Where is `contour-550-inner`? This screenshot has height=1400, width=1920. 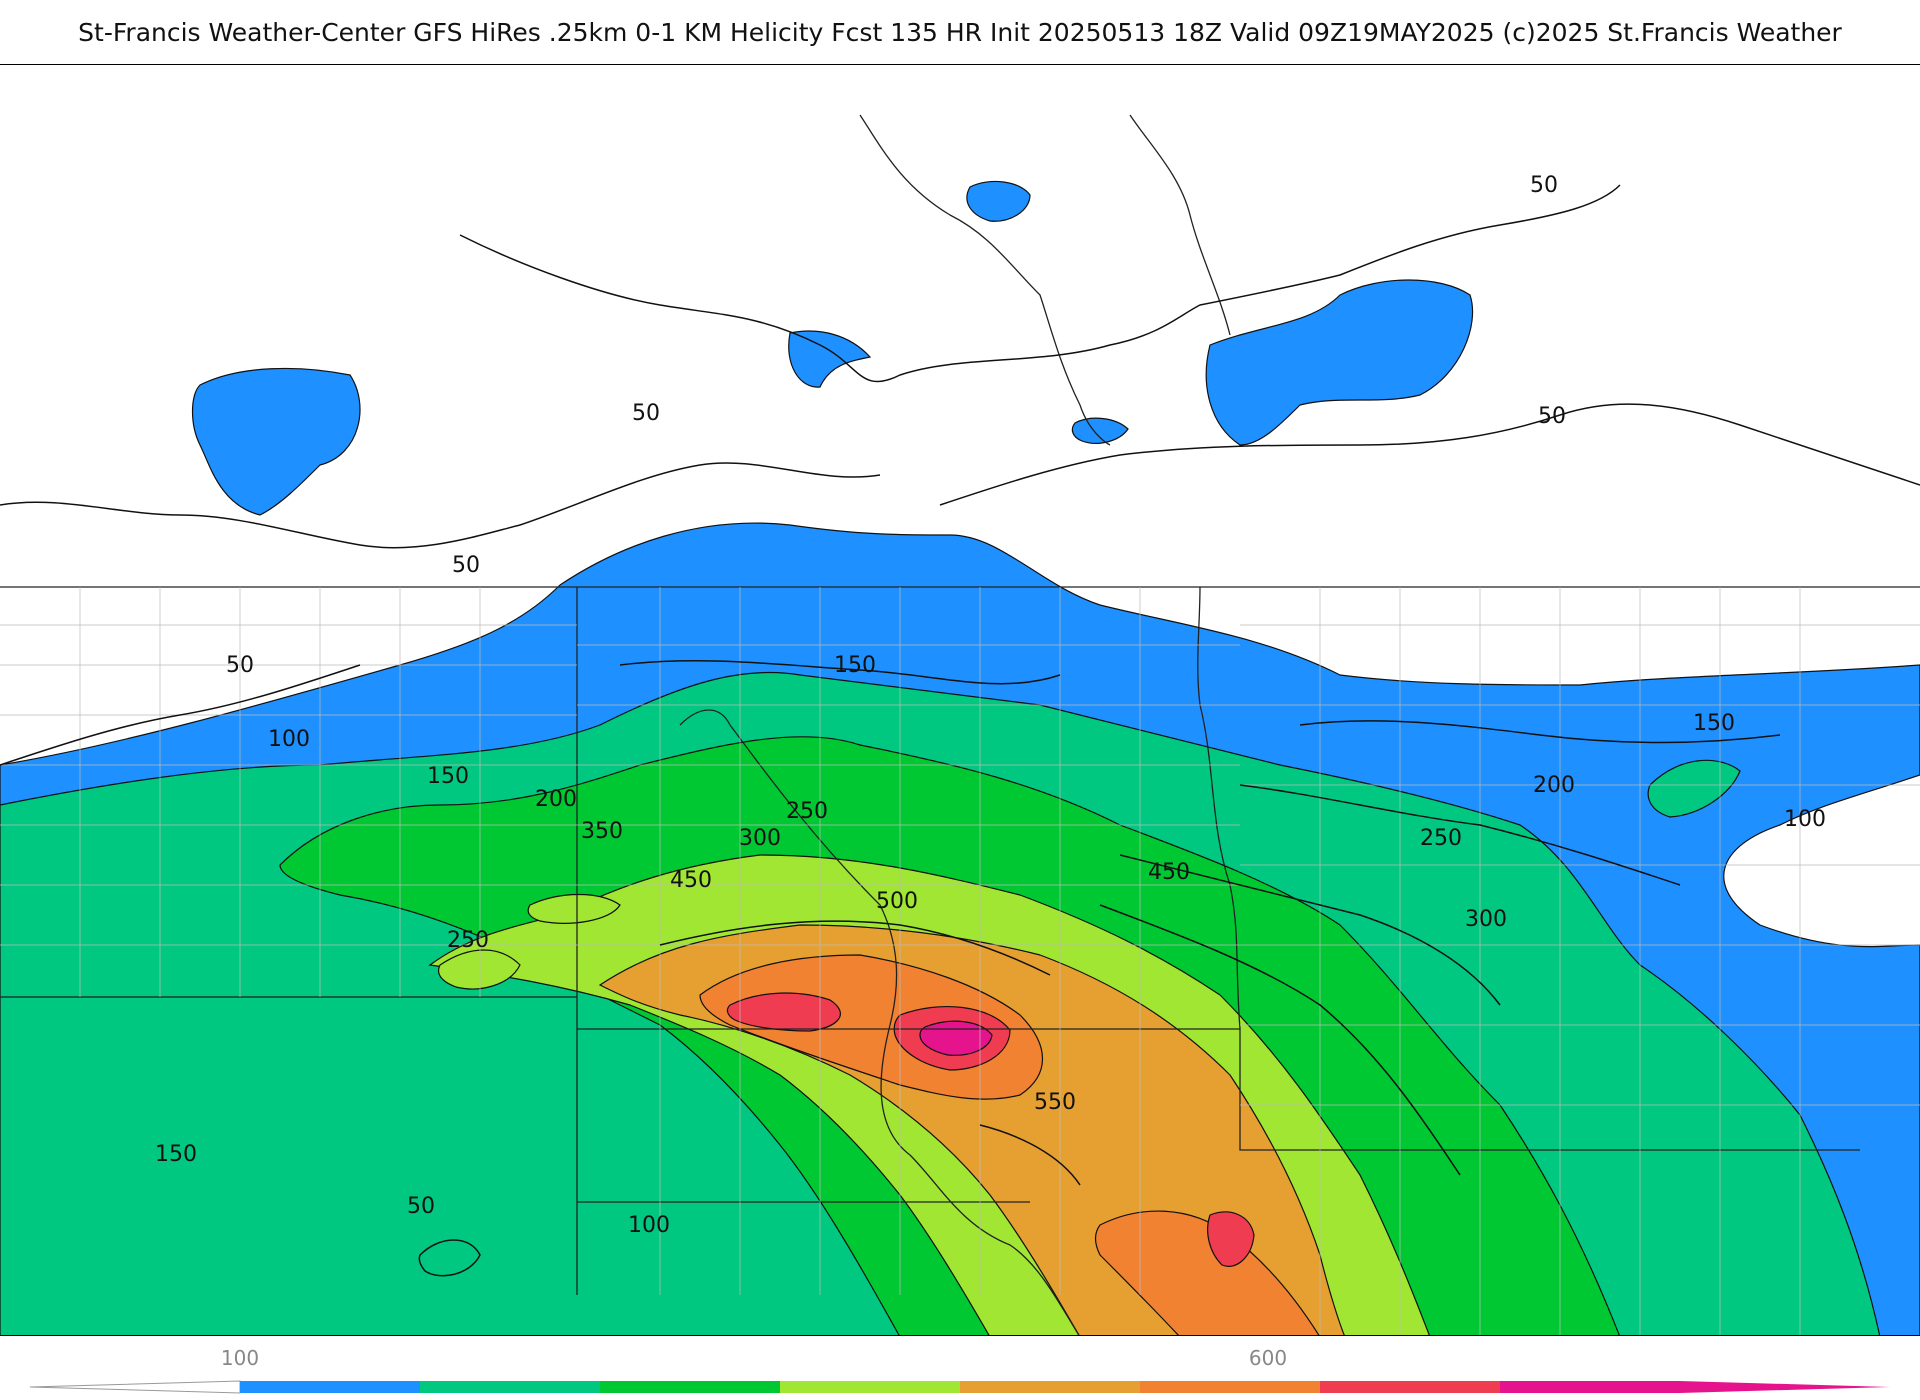 contour-550-inner is located at coordinates (1030, 1155).